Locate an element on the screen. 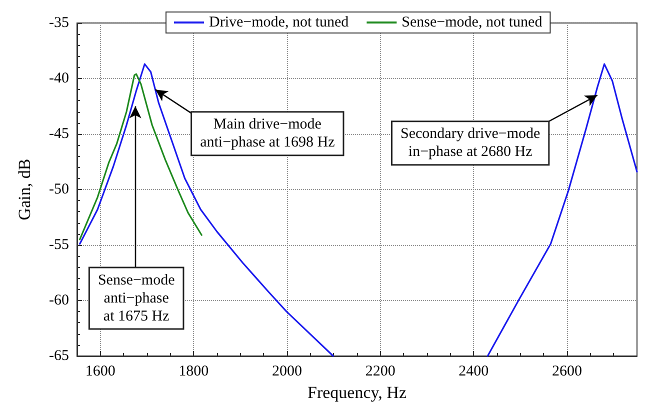 The height and width of the screenshot is (414, 649). annotation: Main drive−mode anti−phase at 1698 Hz is located at coordinates (268, 133).